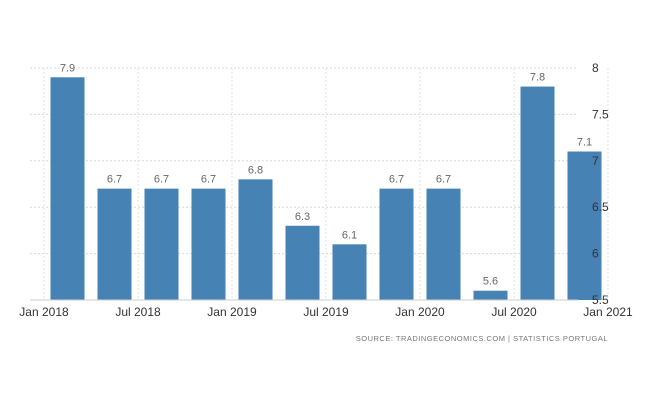 Image resolution: width=650 pixels, height=400 pixels. I want to click on x-tick-label: Jul 2018, so click(138, 312).